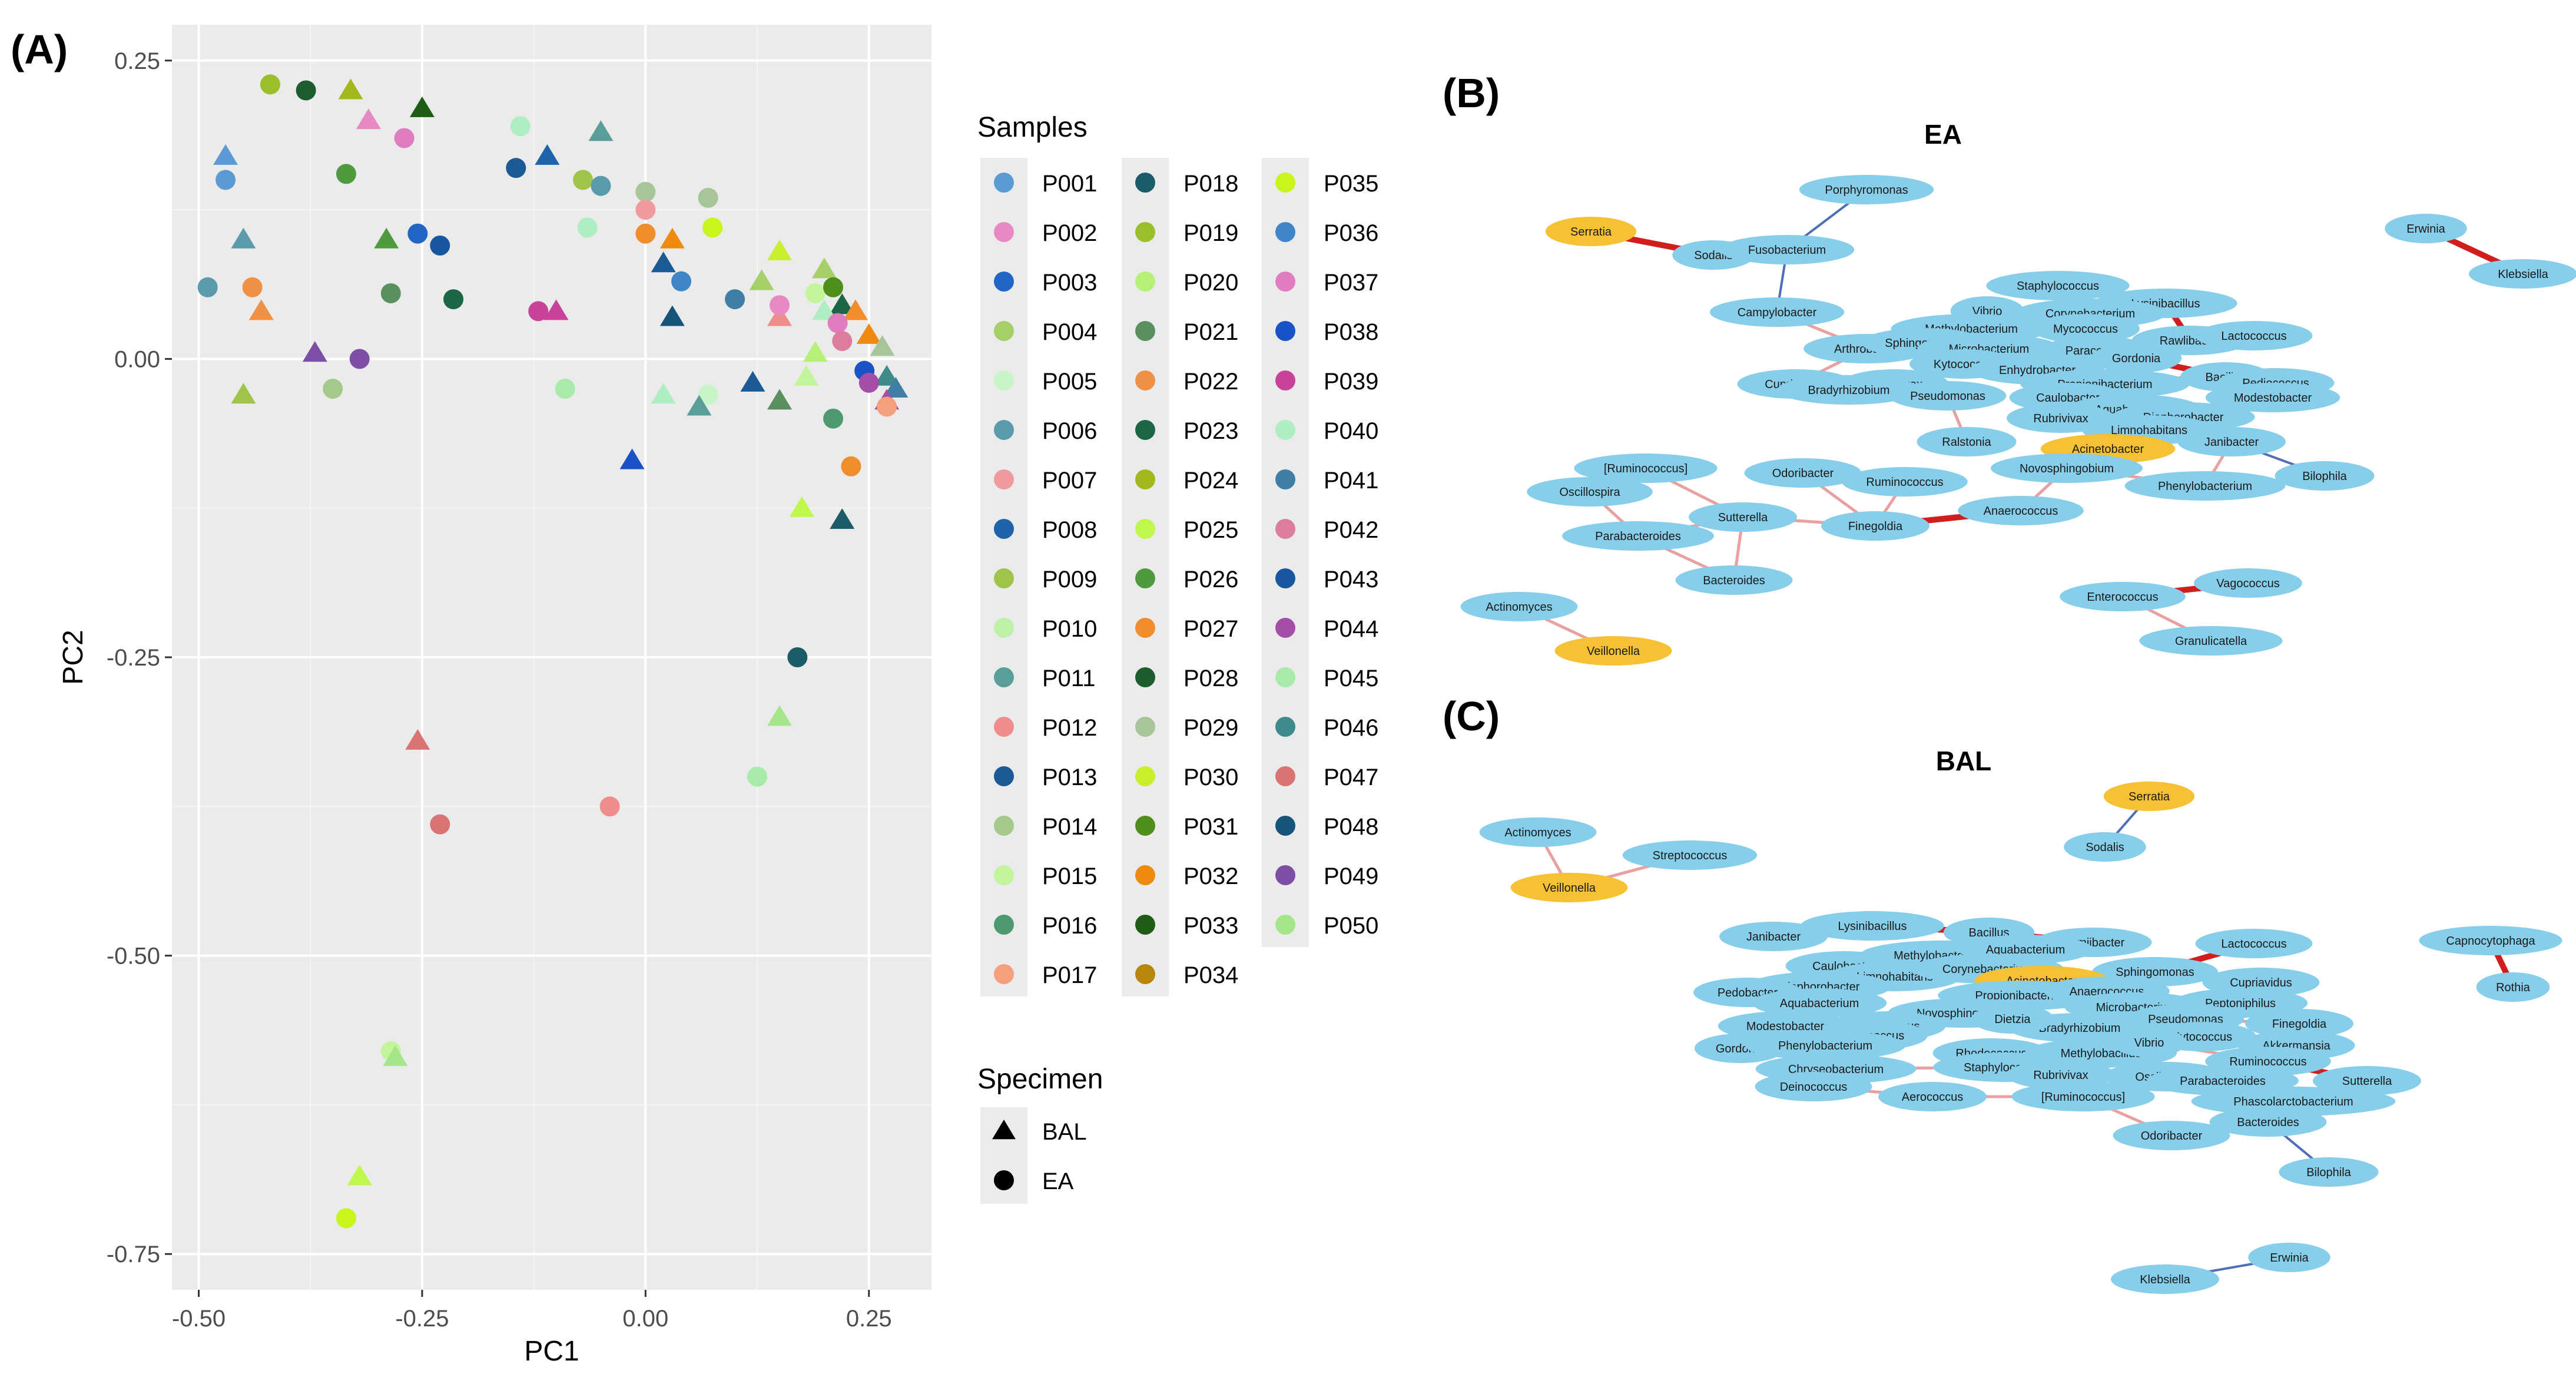 This screenshot has height=1387, width=2576. What do you see at coordinates (2149, 796) in the screenshot?
I see `network-node-label: Serratia` at bounding box center [2149, 796].